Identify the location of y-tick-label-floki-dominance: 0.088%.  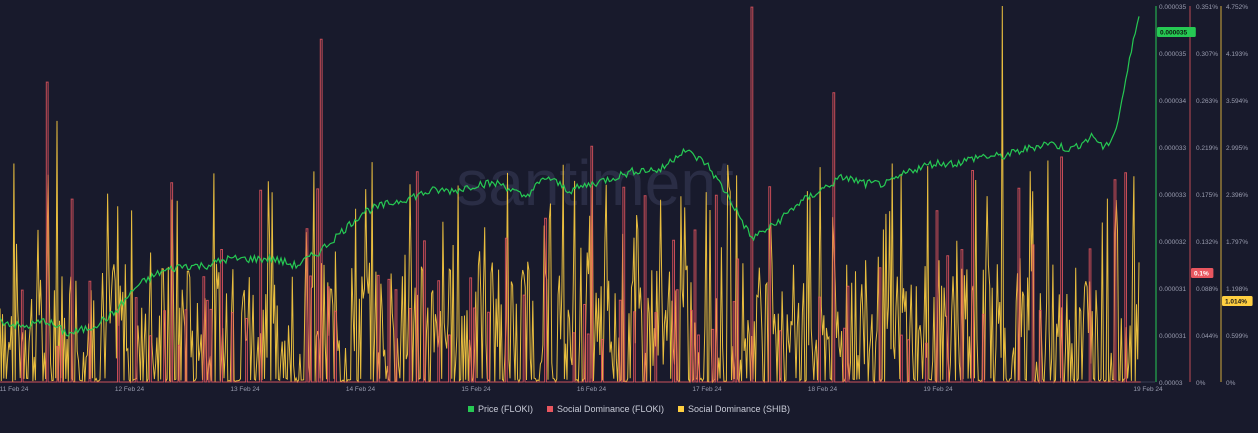
(1207, 289).